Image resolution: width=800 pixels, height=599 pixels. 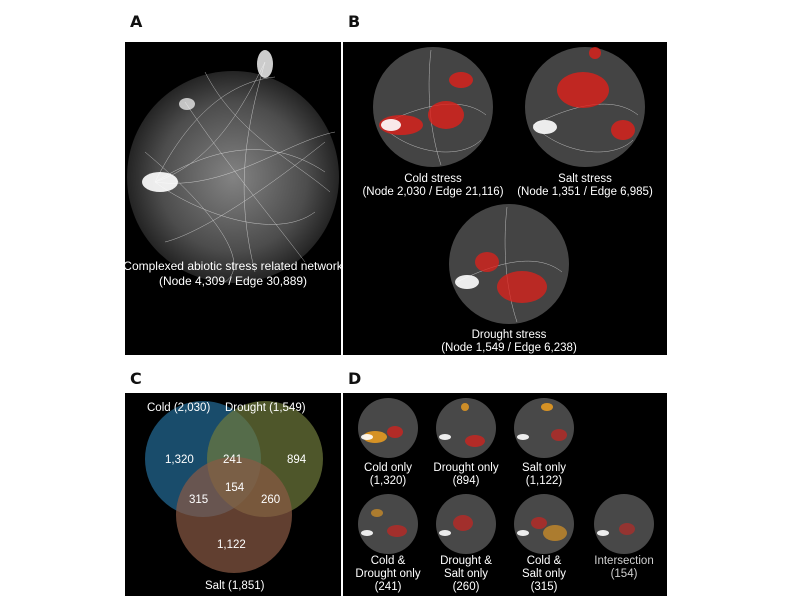 What do you see at coordinates (231, 545) in the screenshot?
I see `venn-region-salt-only: 1,122` at bounding box center [231, 545].